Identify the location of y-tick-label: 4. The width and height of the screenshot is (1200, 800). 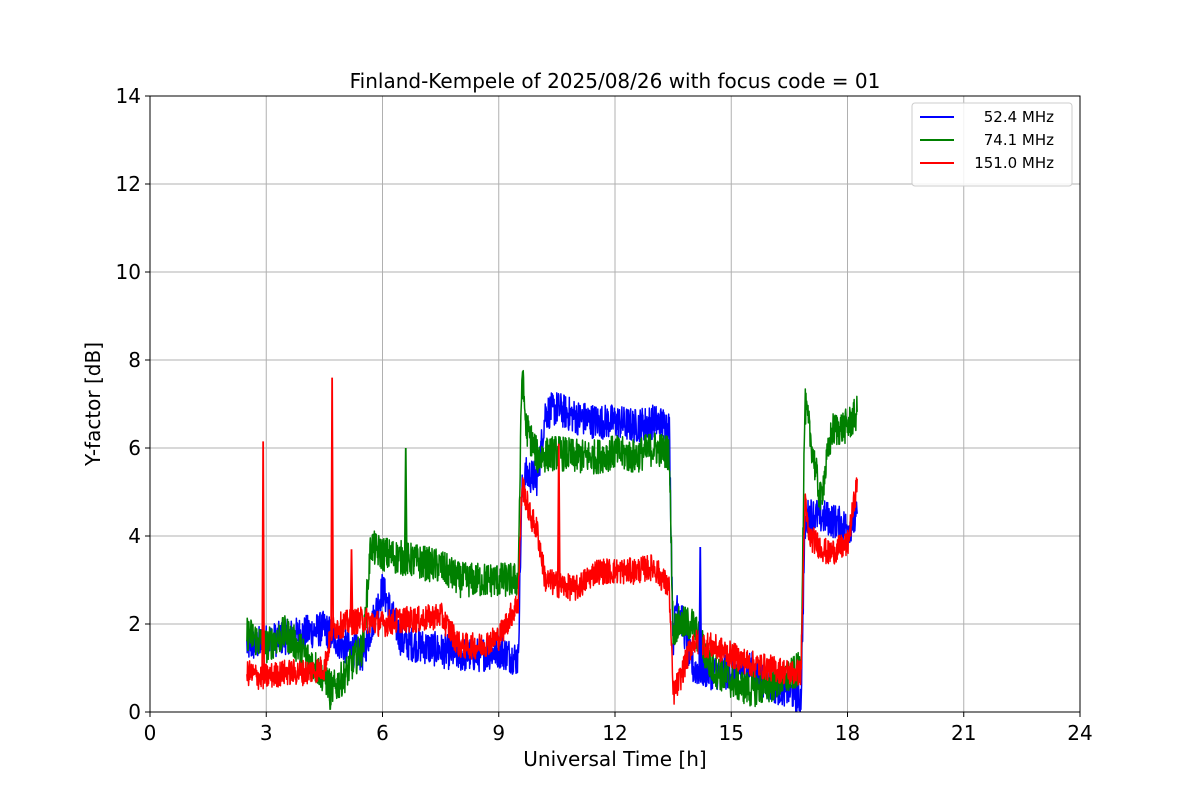
(134, 536).